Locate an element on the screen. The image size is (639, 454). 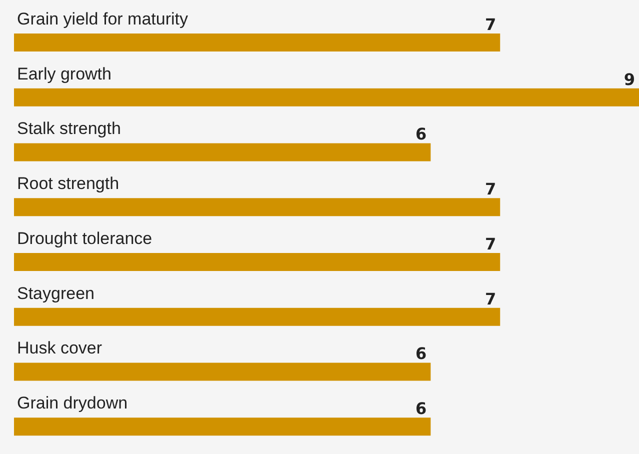
y-tick-label: Grain yield for maturity is located at coordinates (102, 18).